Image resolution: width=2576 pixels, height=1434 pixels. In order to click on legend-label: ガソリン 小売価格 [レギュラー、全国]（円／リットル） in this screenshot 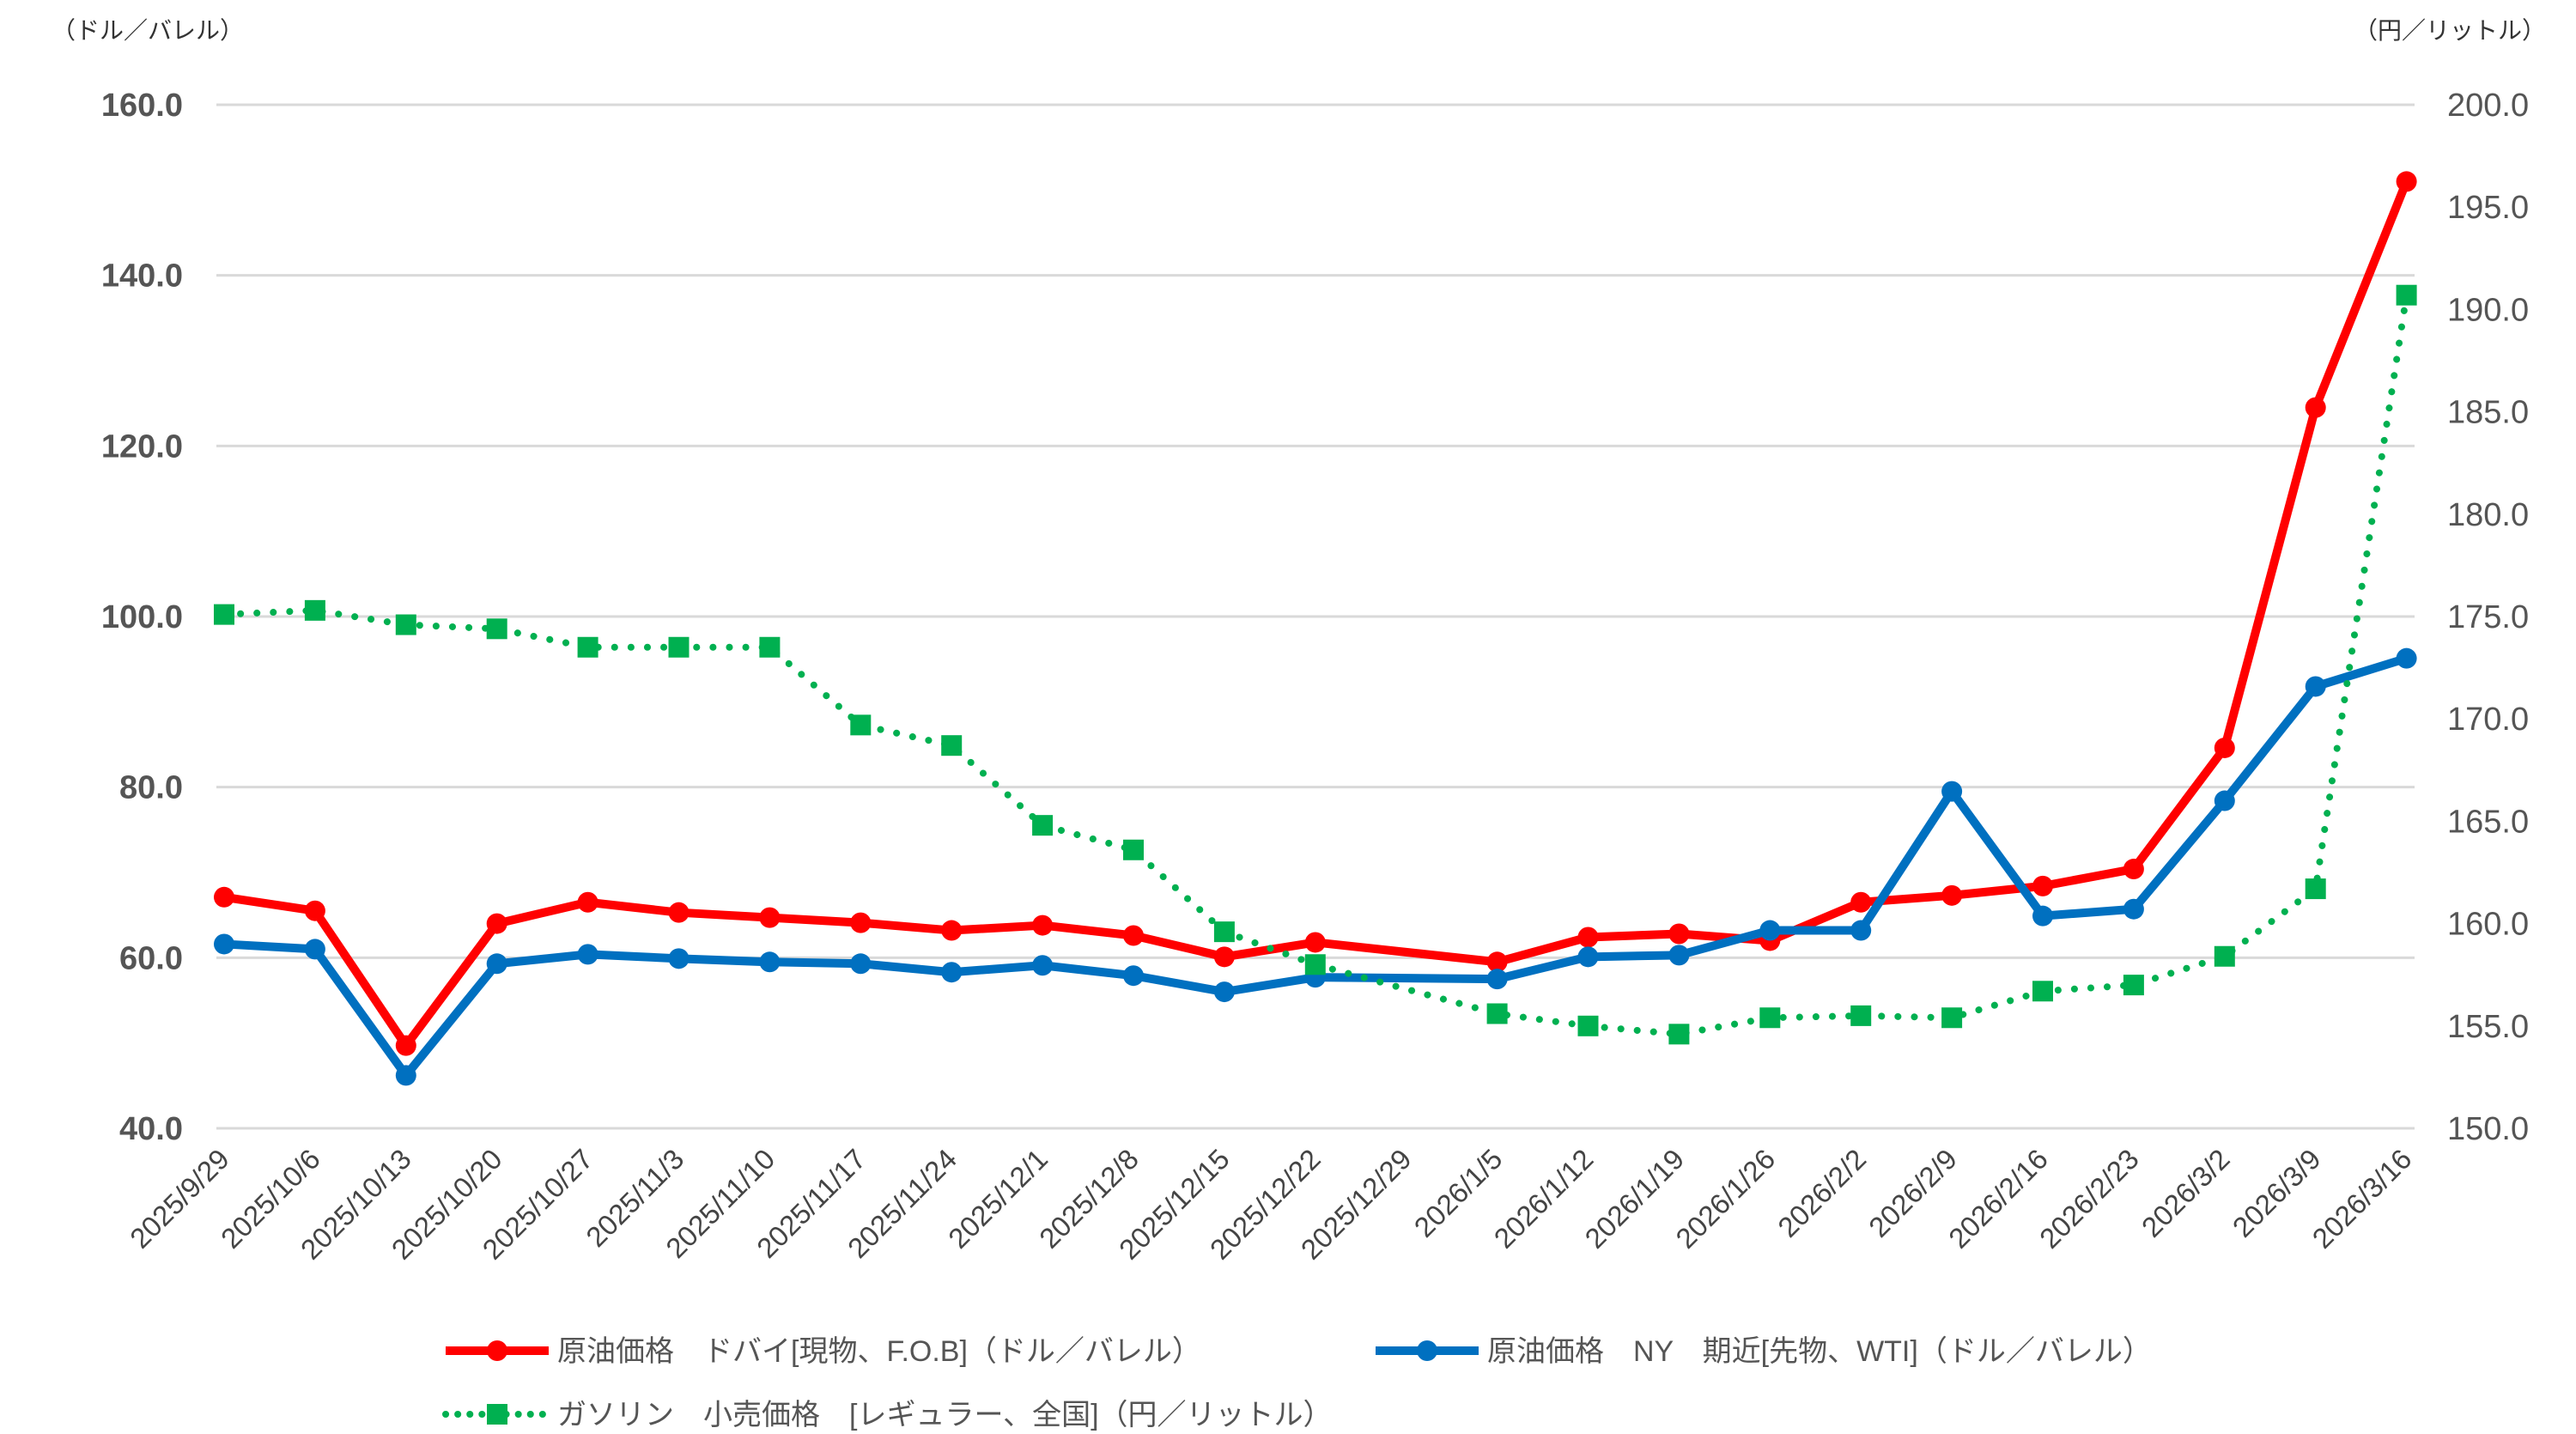, I will do `click(945, 1415)`.